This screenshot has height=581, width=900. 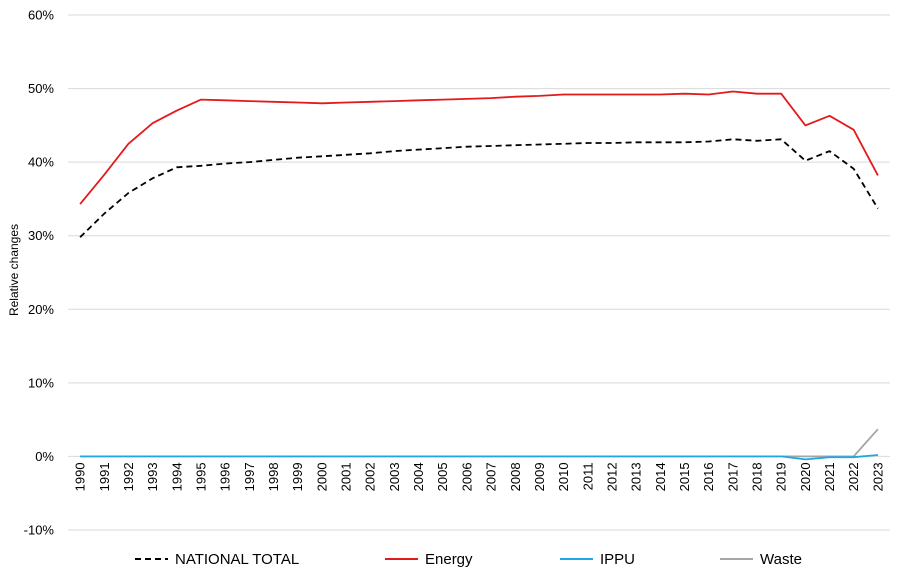 What do you see at coordinates (757, 476) in the screenshot?
I see `x-tick-label: 2018` at bounding box center [757, 476].